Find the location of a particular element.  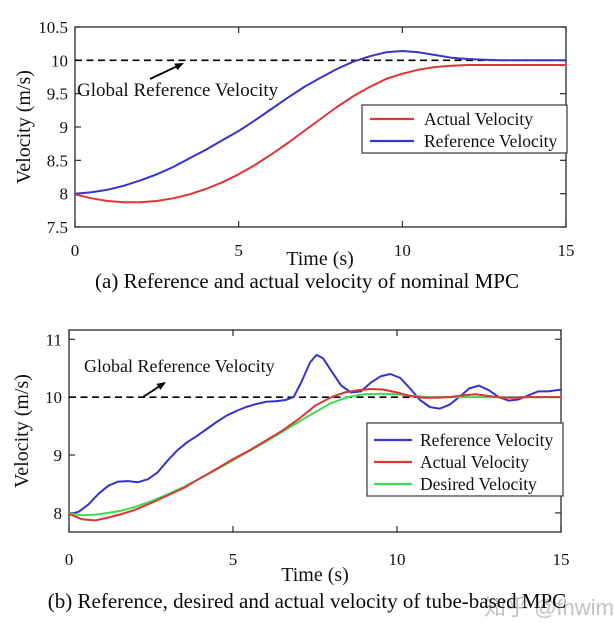

chart-b-x-axis-label: Time (s) is located at coordinates (315, 575).